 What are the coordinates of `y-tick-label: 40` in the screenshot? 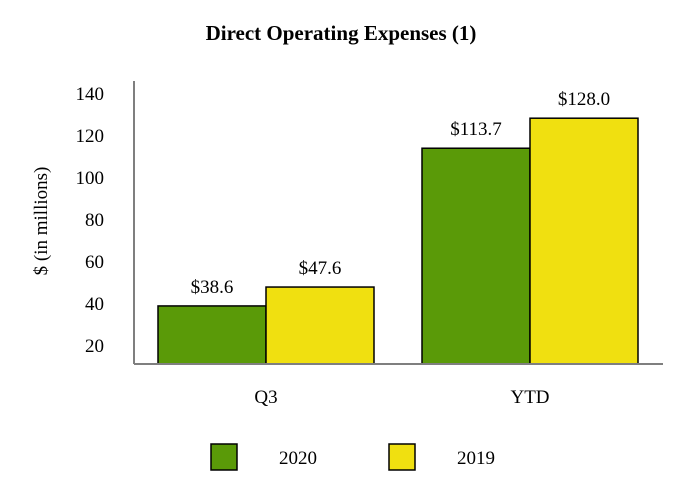 It's located at (94, 304).